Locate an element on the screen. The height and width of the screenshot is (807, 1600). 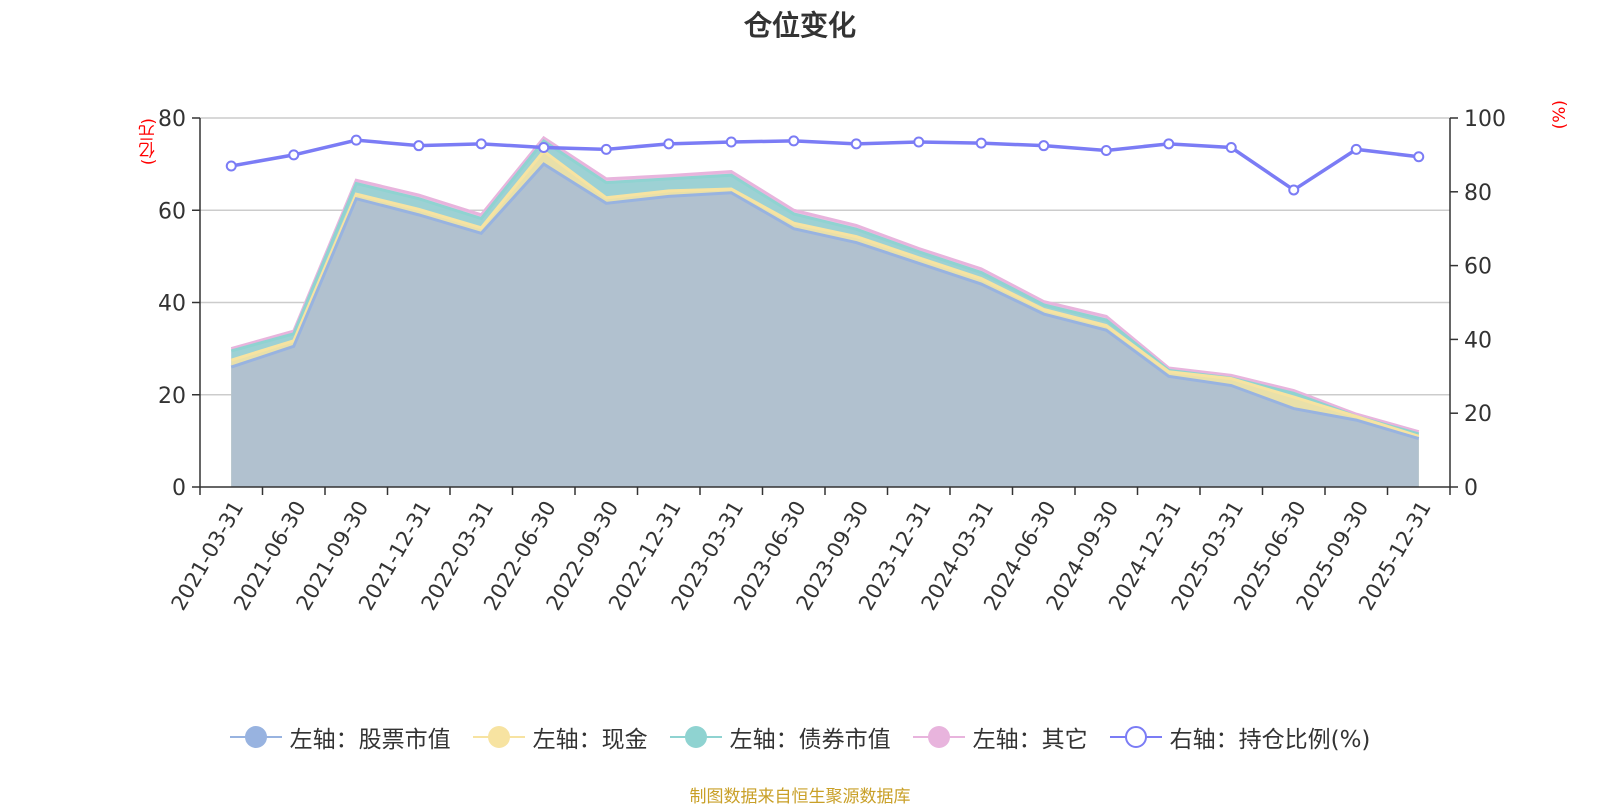
right-tick-label: 0 is located at coordinates (1471, 488).